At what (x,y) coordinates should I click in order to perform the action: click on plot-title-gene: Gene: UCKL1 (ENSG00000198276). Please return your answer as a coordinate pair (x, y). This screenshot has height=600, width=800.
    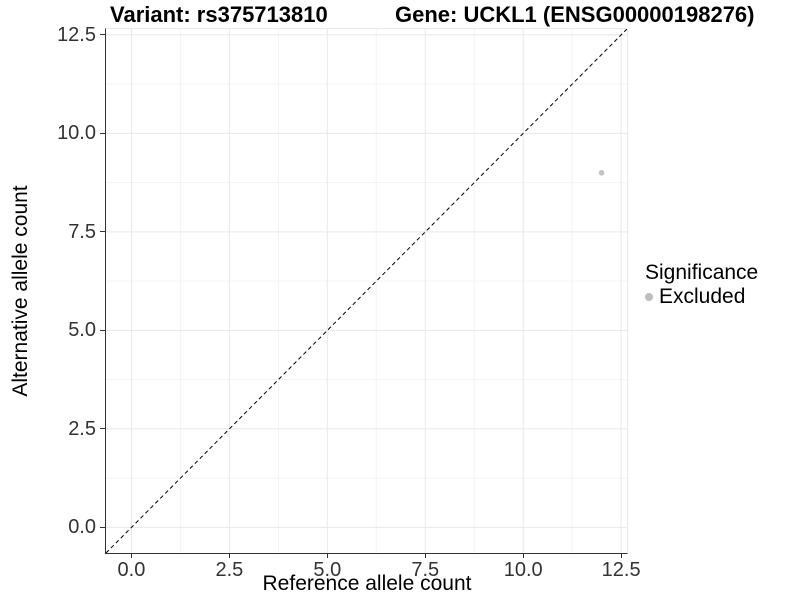
    Looking at the image, I should click on (575, 14).